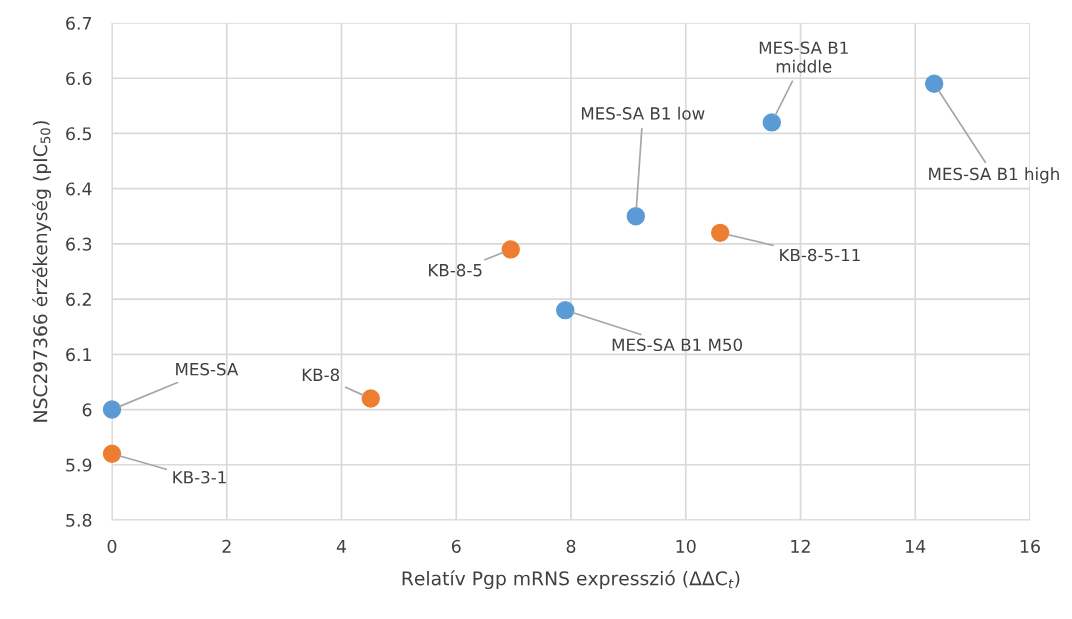  What do you see at coordinates (42, 271) in the screenshot?
I see `y-axis-title: NSC297366 érzékenység (pIC$_{50}$)` at bounding box center [42, 271].